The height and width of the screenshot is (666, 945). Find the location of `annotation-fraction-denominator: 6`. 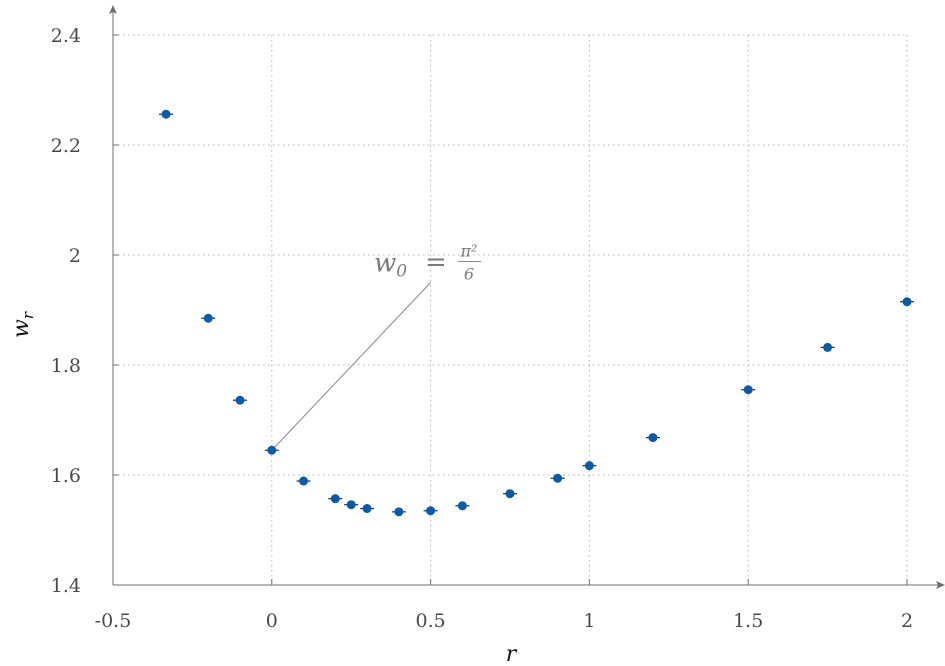

annotation-fraction-denominator: 6 is located at coordinates (469, 274).